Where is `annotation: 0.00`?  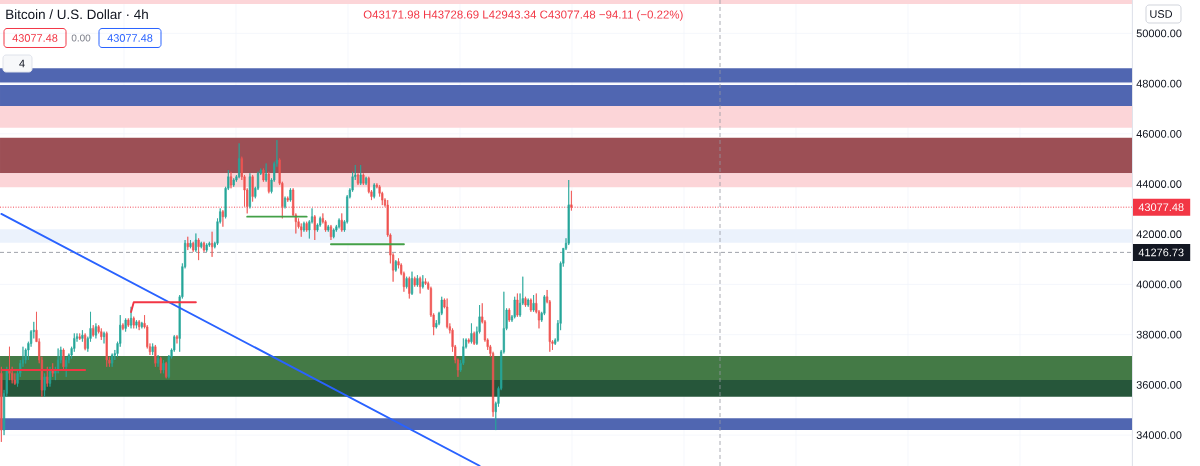
annotation: 0.00 is located at coordinates (81, 38).